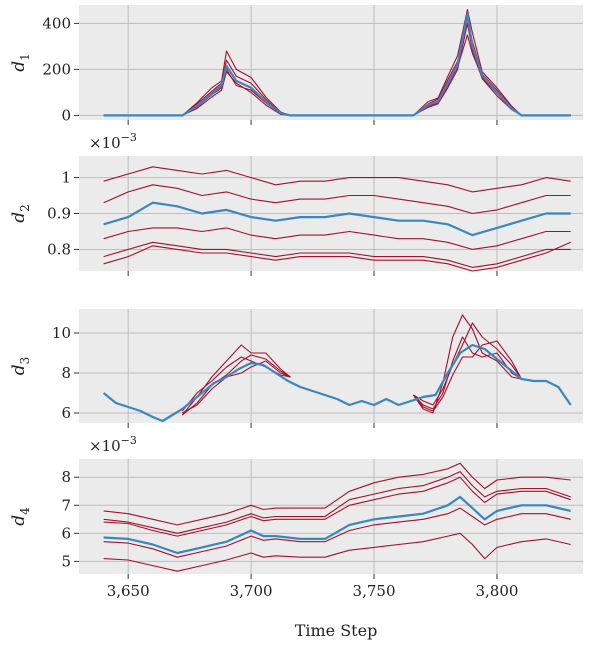 The image size is (593, 646). What do you see at coordinates (66, 115) in the screenshot?
I see `y-tick-label: 0` at bounding box center [66, 115].